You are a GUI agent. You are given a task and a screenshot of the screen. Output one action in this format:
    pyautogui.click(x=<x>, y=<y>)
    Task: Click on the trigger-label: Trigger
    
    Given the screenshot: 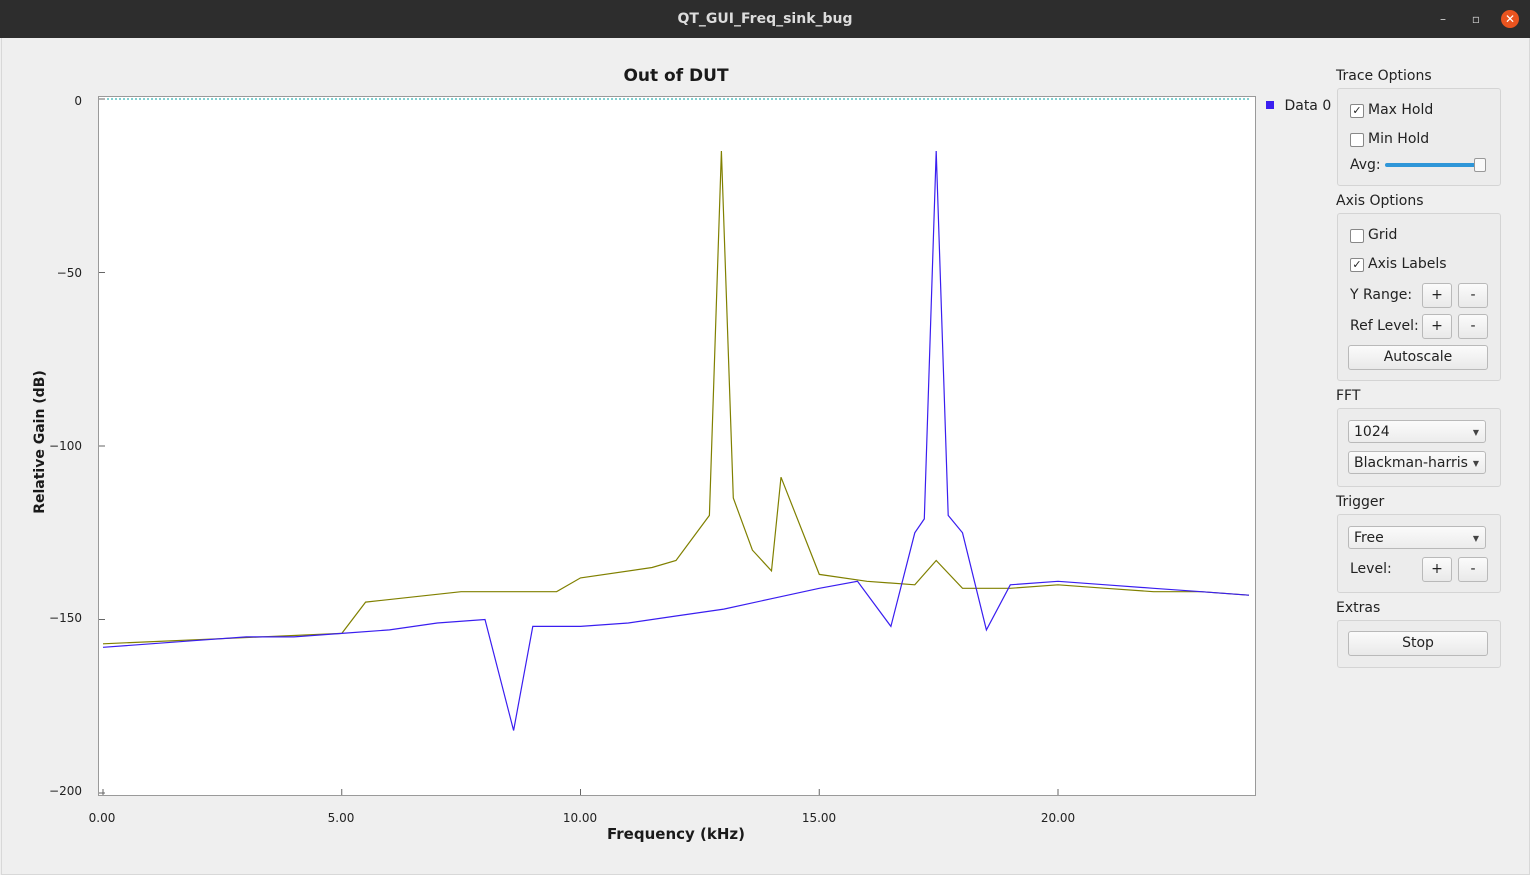 What is the action you would take?
    pyautogui.click(x=1360, y=502)
    